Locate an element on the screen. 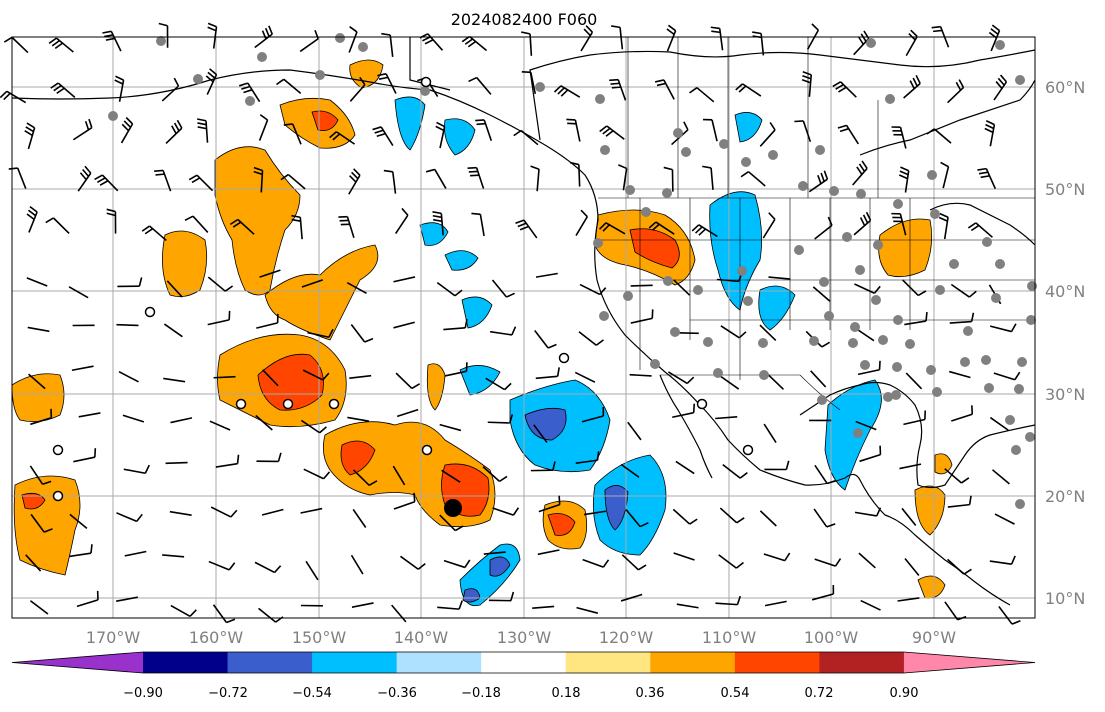 This screenshot has width=1105, height=712. colorbar-label: −0.54 is located at coordinates (312, 693).